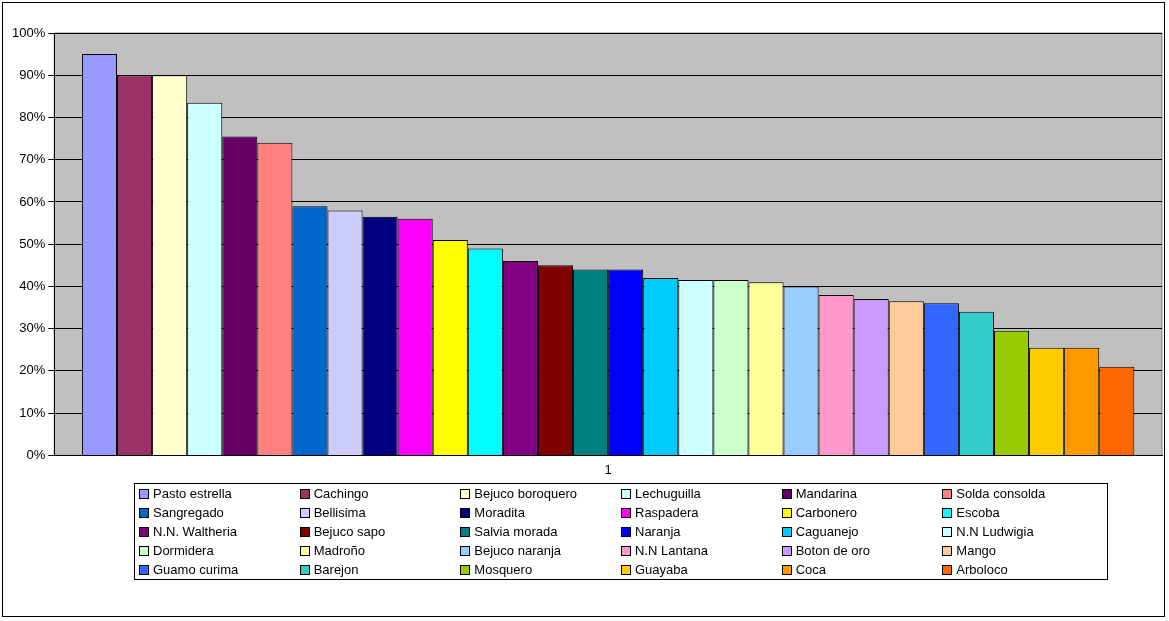 The width and height of the screenshot is (1169, 621). Describe the element at coordinates (518, 550) in the screenshot. I see `legend-label: Bejuco naranja` at that location.